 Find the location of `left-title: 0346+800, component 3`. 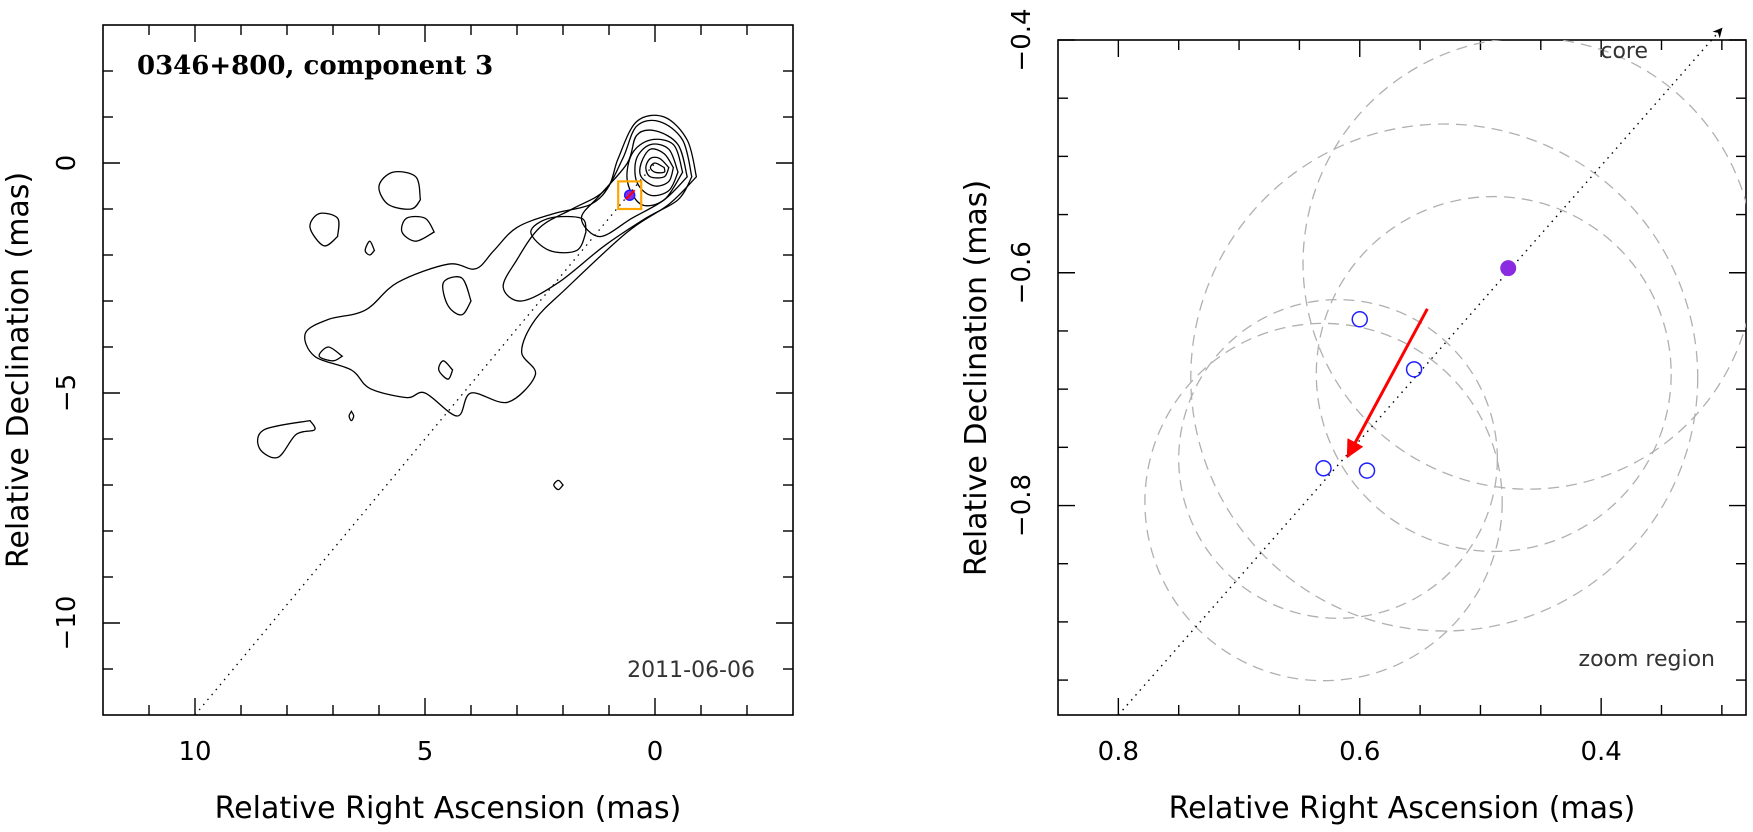

left-title: 0346+800, component 3 is located at coordinates (315, 66).